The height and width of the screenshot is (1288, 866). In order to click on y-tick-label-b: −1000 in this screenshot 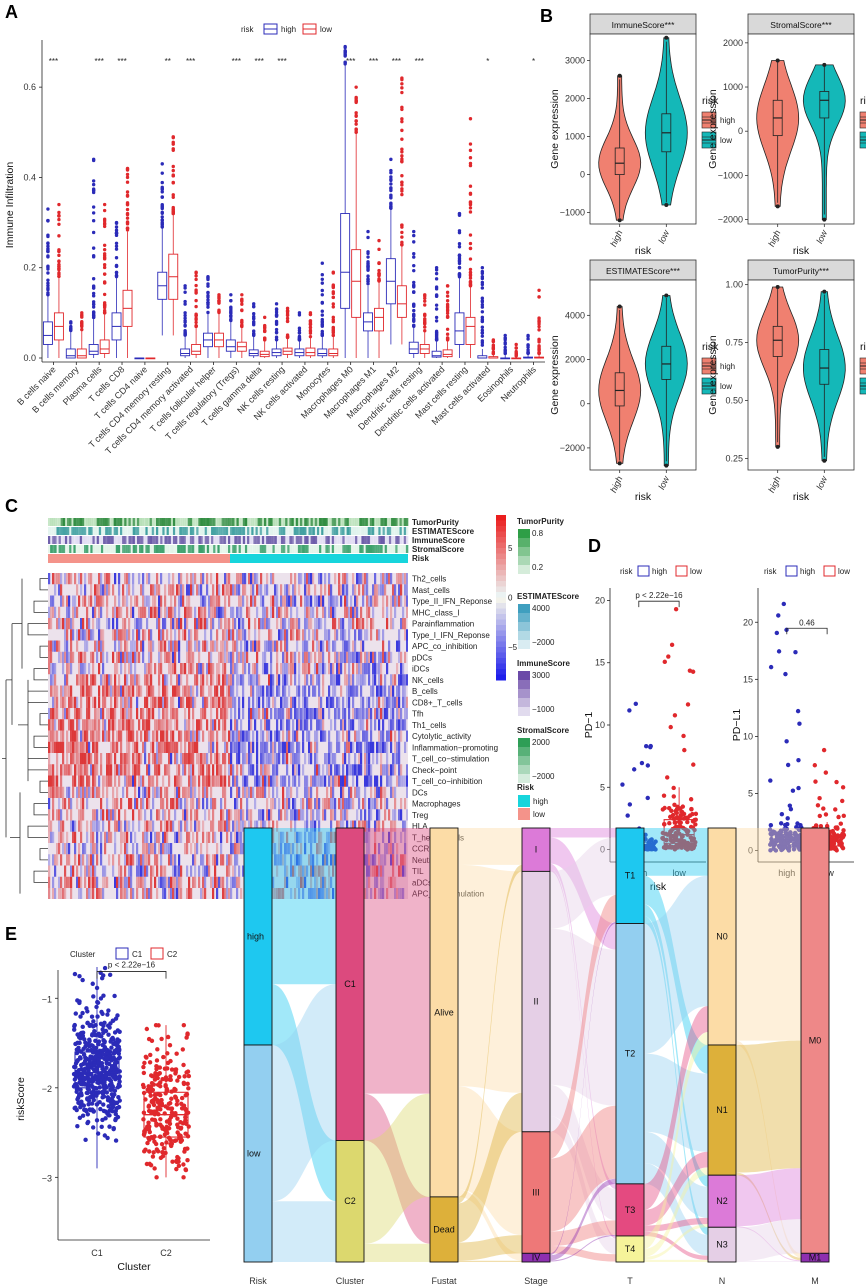, I will do `click(572, 213)`.